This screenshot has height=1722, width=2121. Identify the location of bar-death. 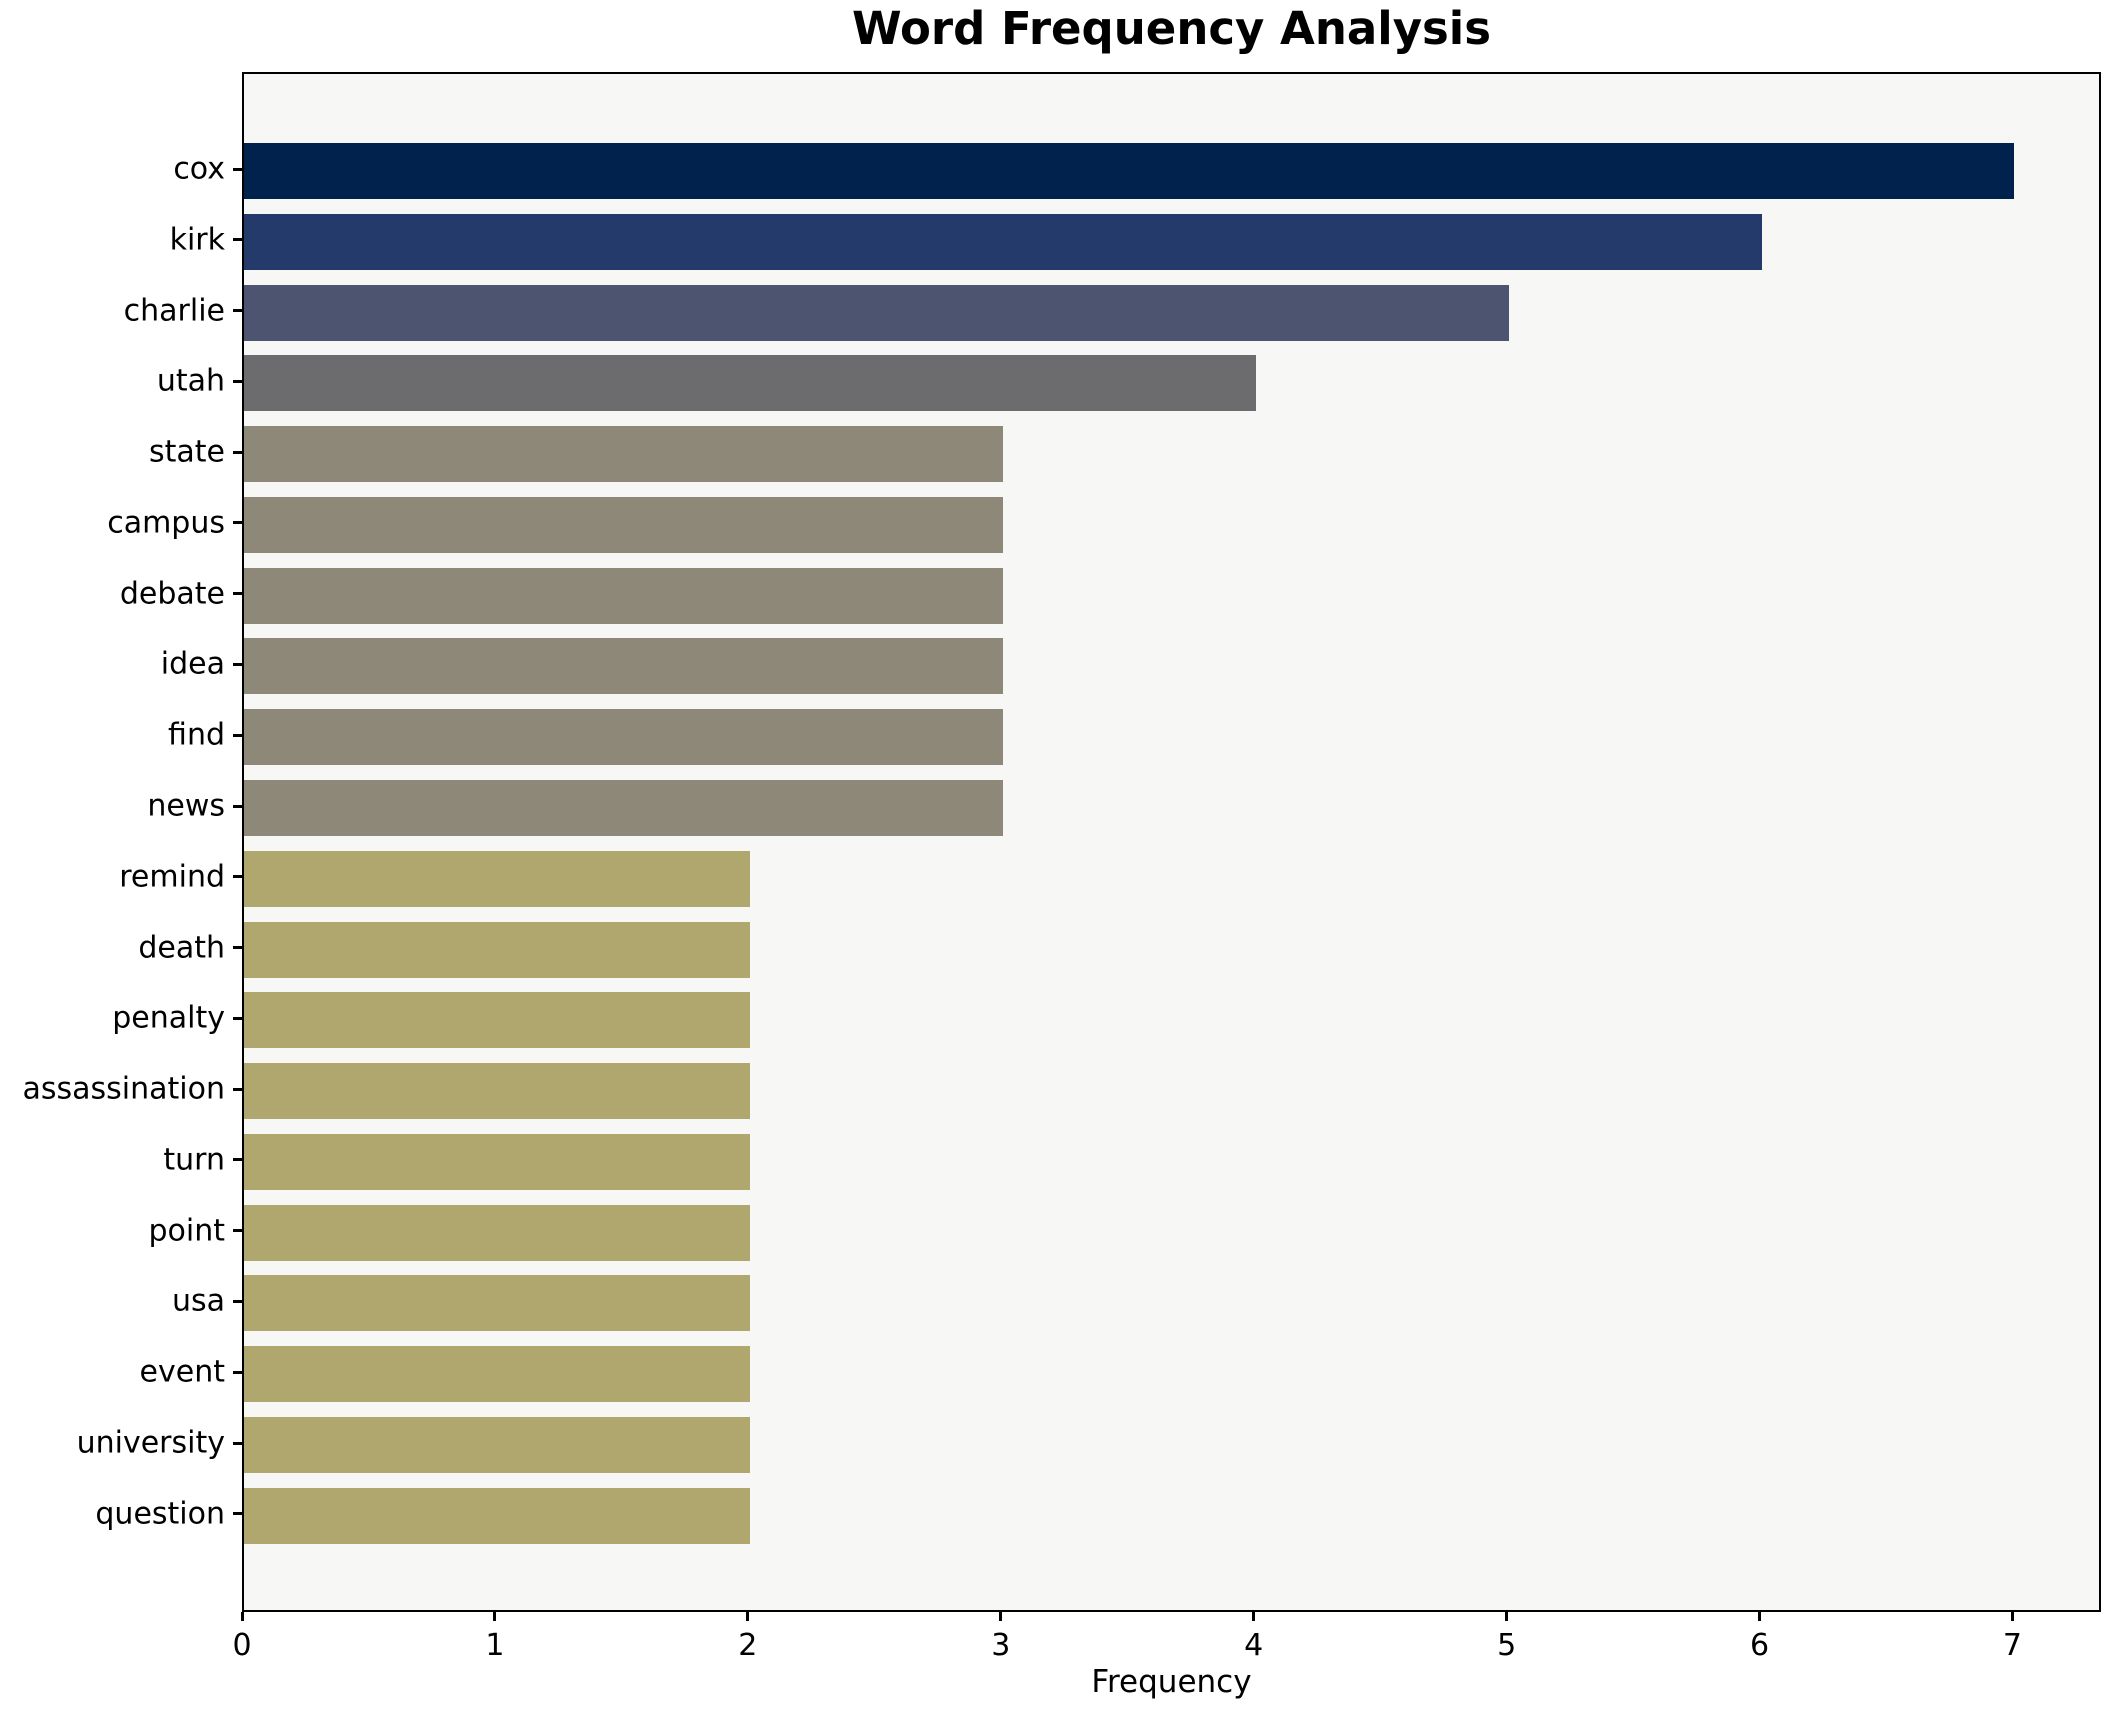
(497, 949).